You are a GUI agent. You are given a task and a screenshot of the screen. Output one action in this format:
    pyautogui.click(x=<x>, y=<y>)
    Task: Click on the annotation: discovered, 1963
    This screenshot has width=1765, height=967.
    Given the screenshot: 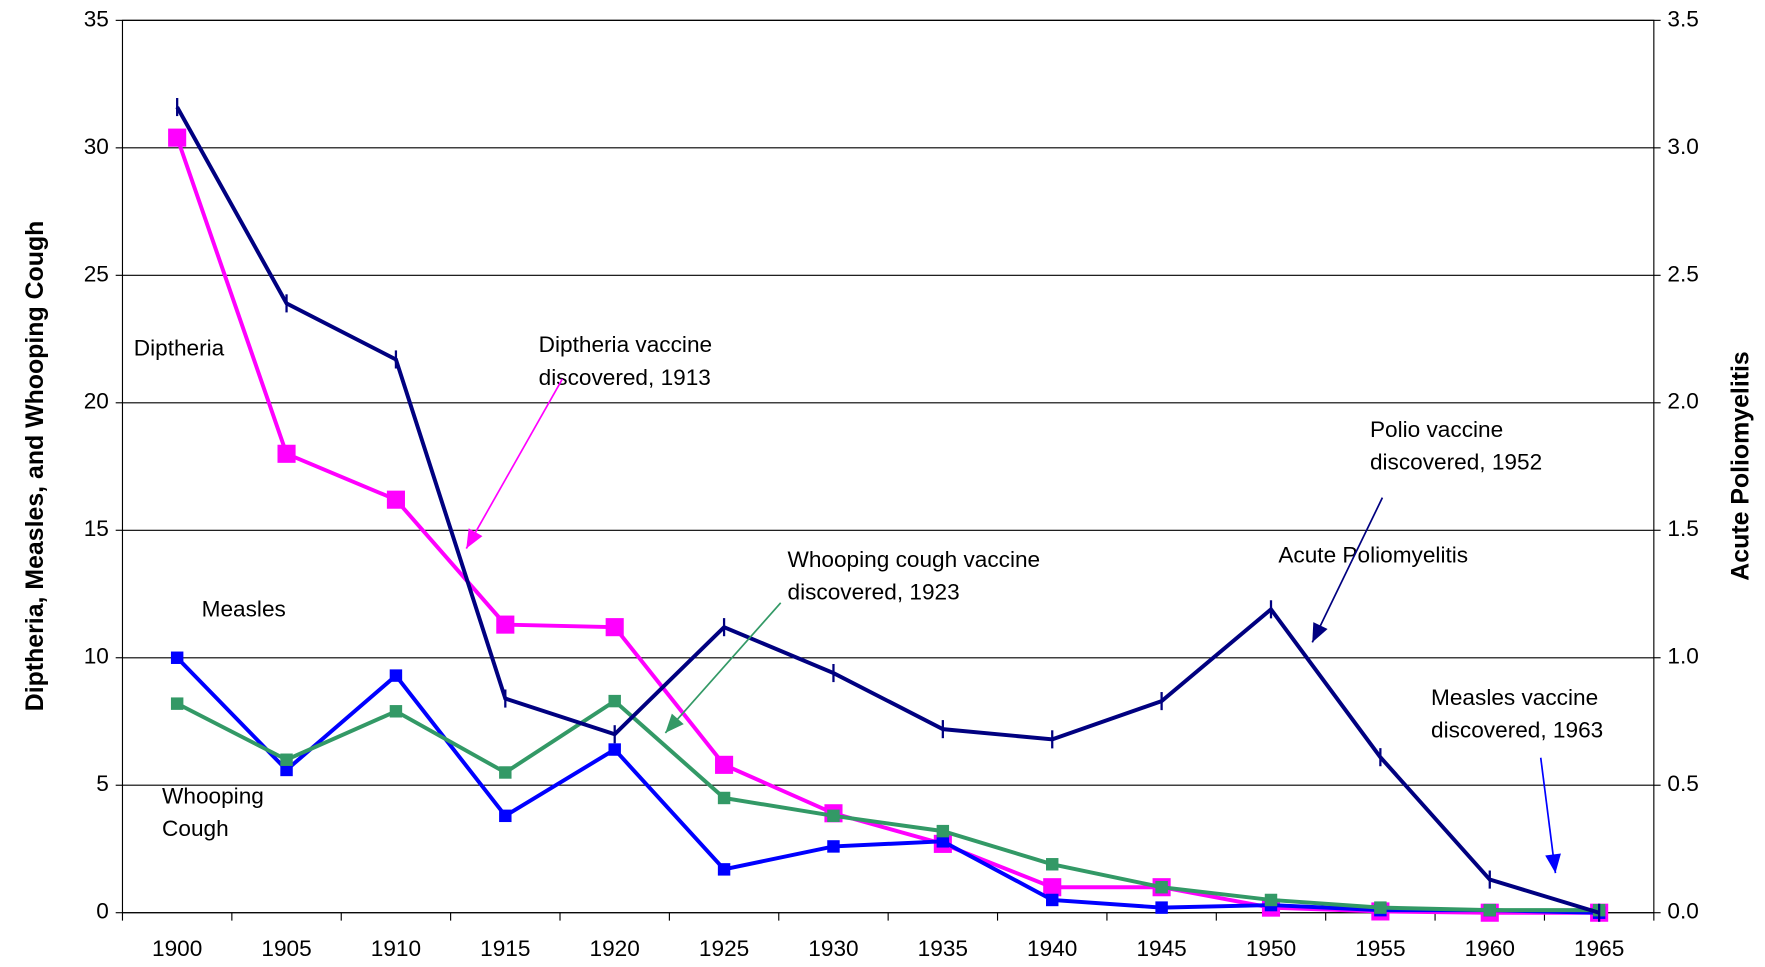 What is the action you would take?
    pyautogui.click(x=1517, y=730)
    